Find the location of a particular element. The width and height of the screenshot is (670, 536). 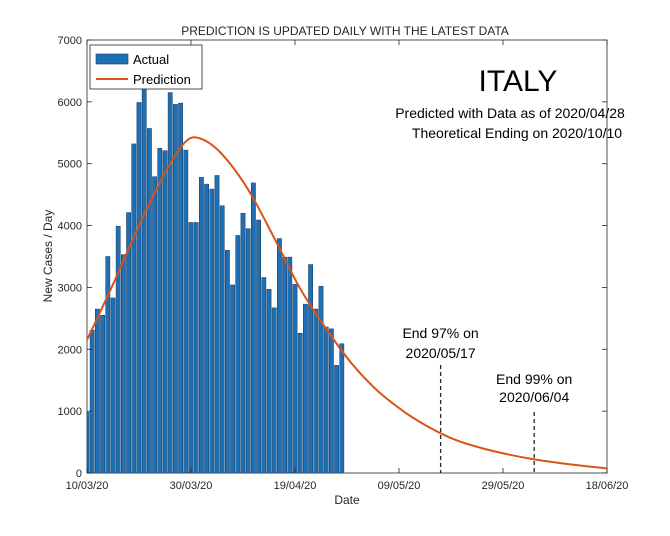

y-axis-label: New Cases / Day is located at coordinates (48, 256).